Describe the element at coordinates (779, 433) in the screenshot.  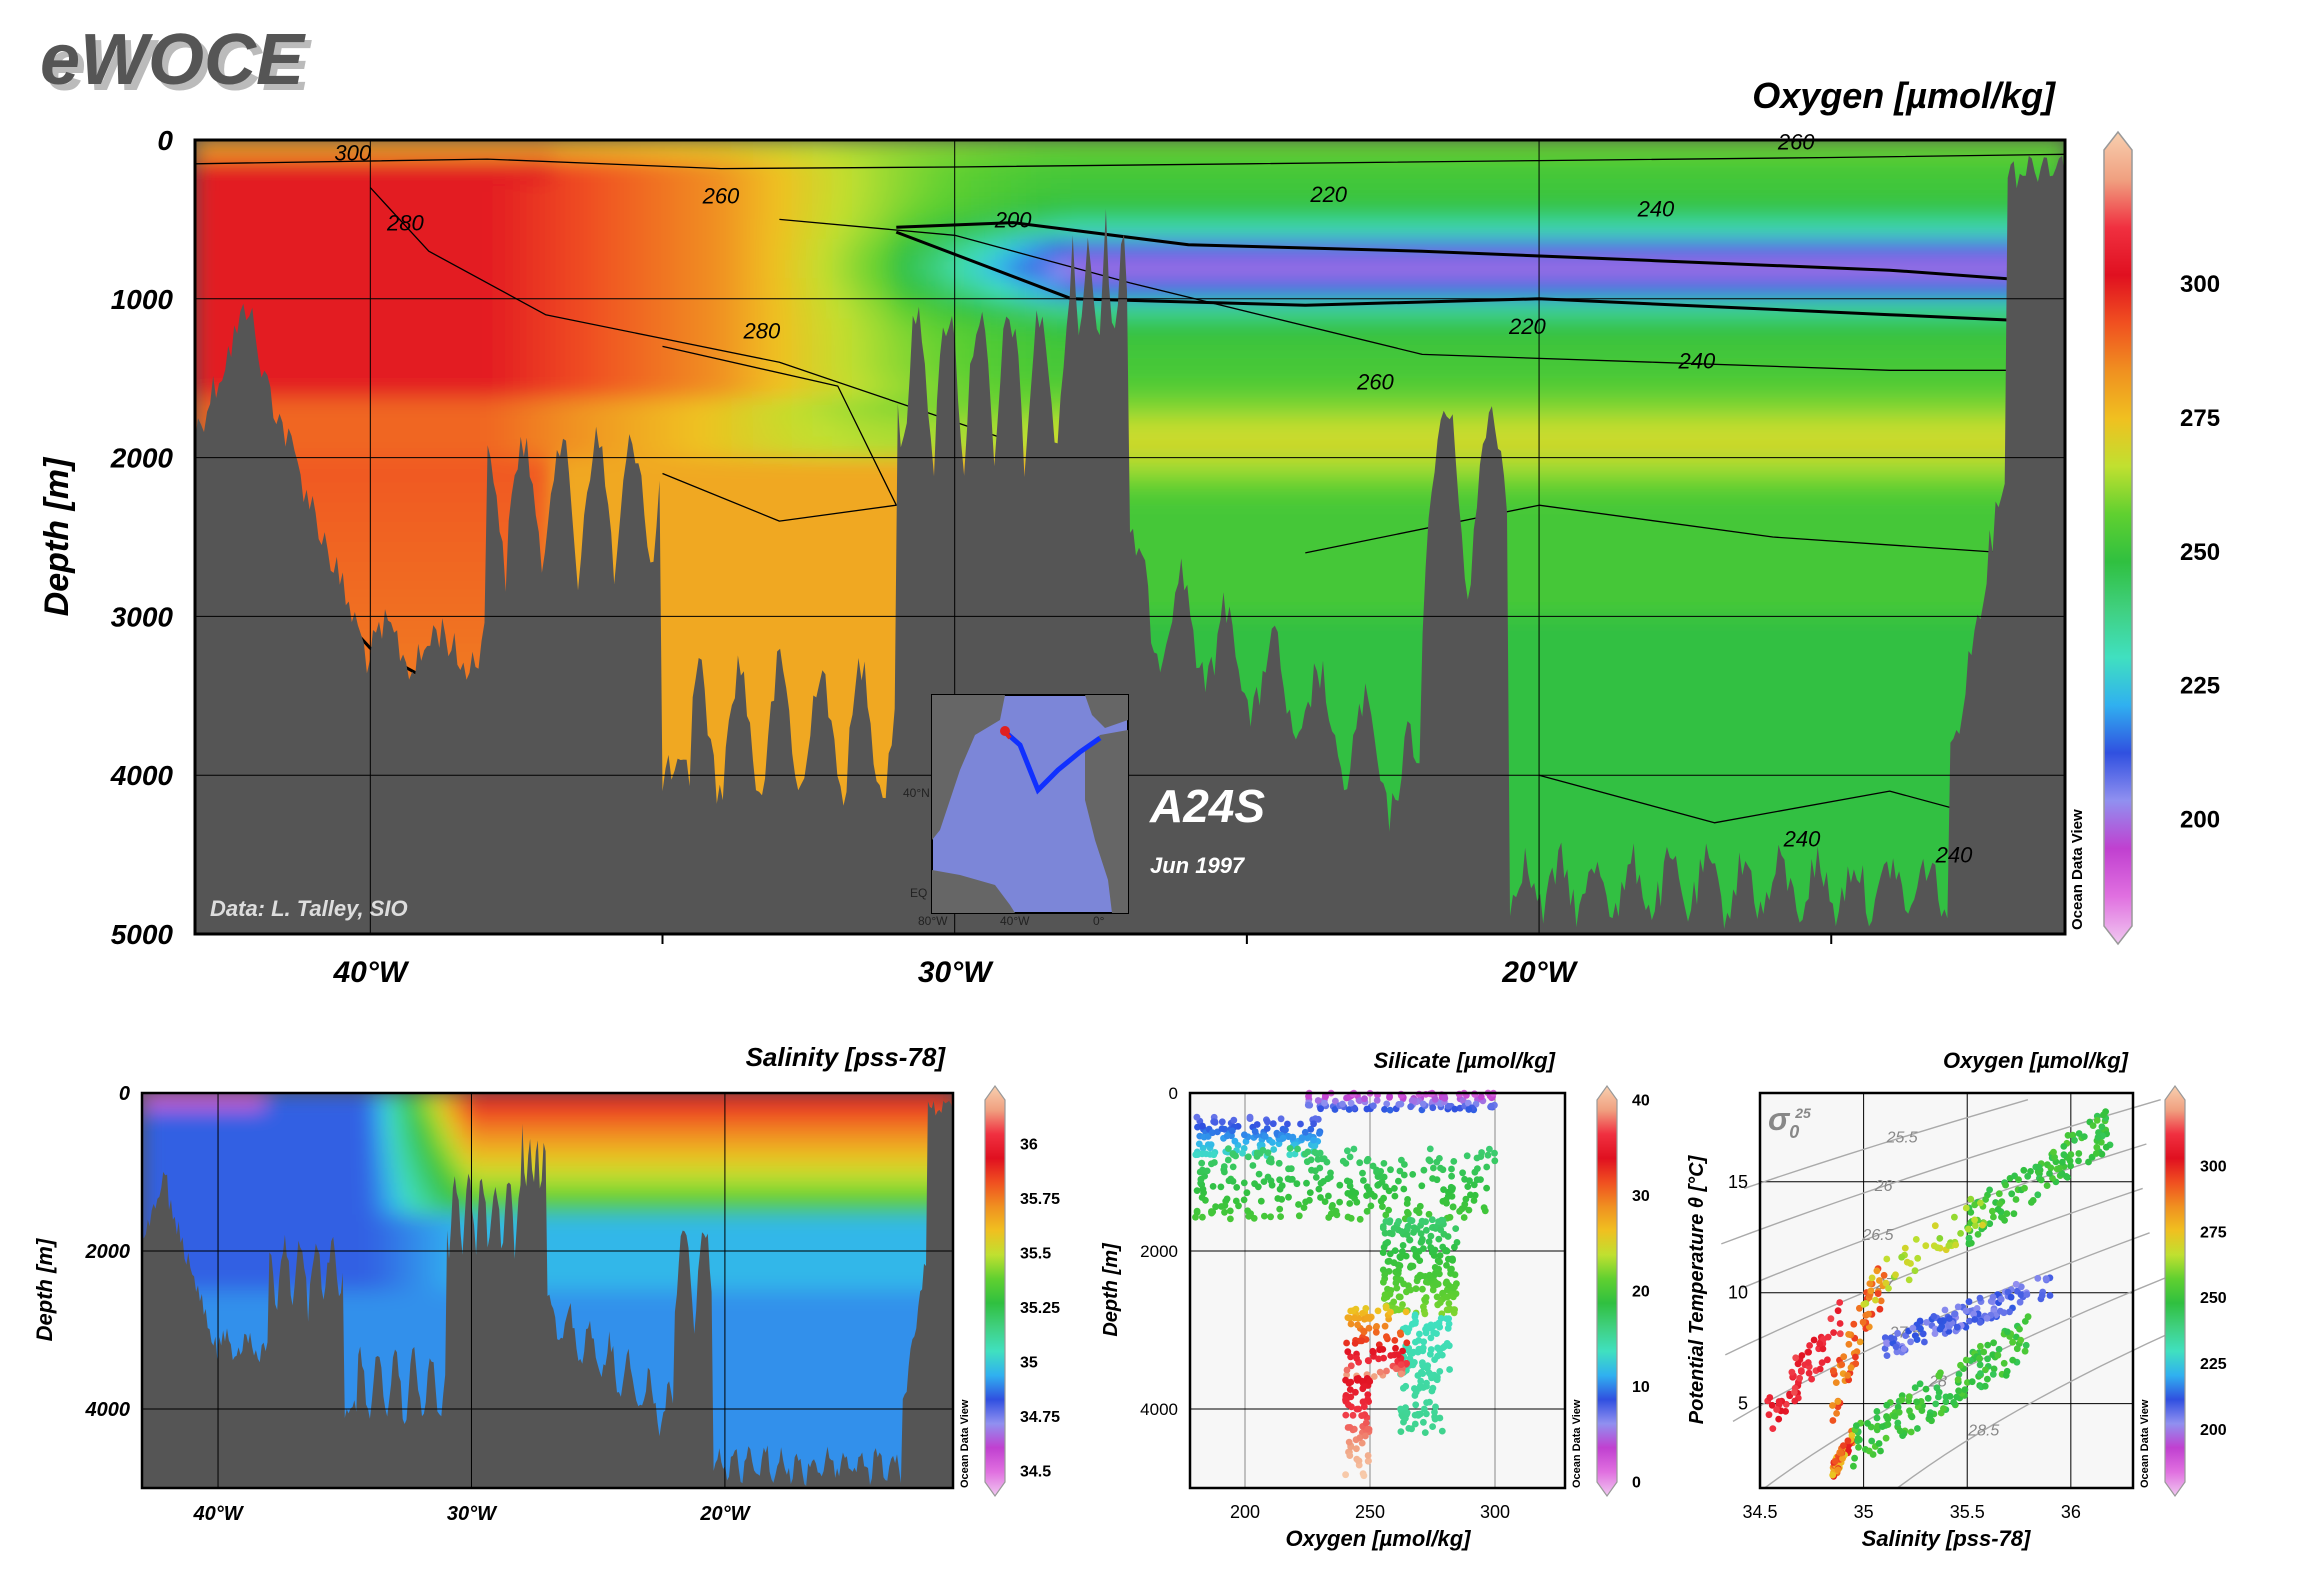
I see `main-contour-line` at that location.